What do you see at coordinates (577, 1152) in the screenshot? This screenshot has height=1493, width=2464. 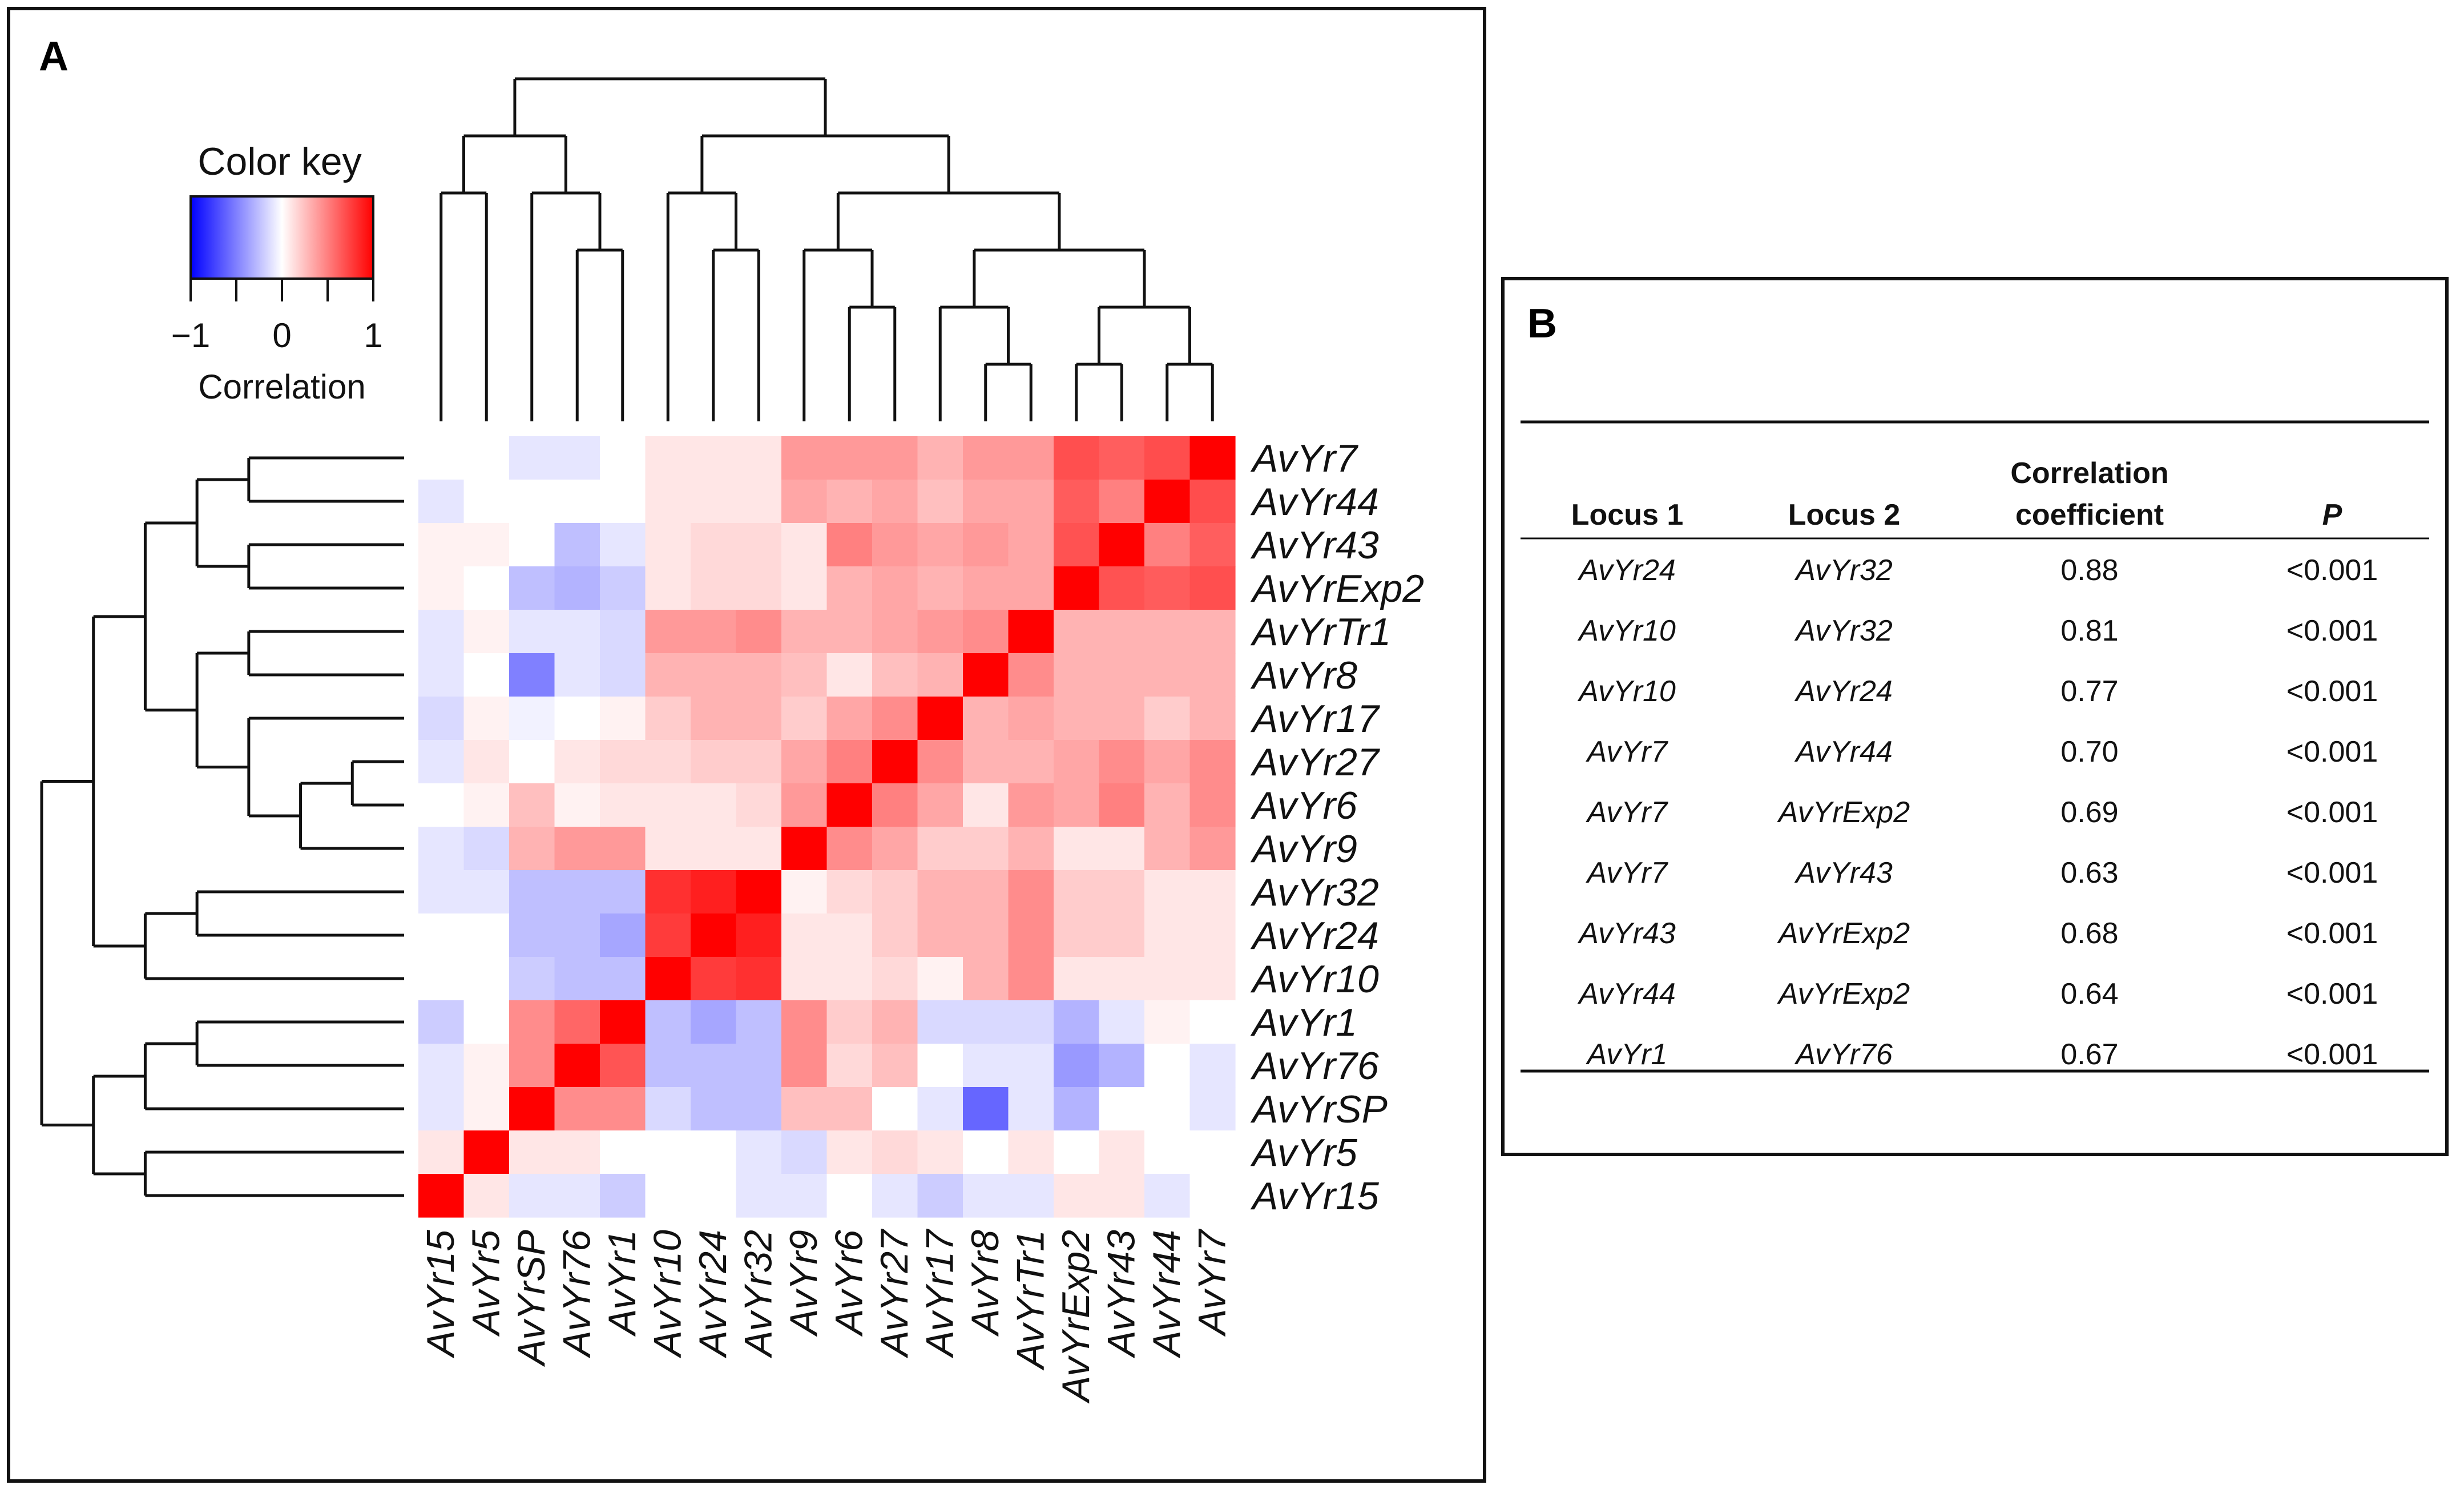 I see `heatmap-cell-AvYr5-AvYr76` at bounding box center [577, 1152].